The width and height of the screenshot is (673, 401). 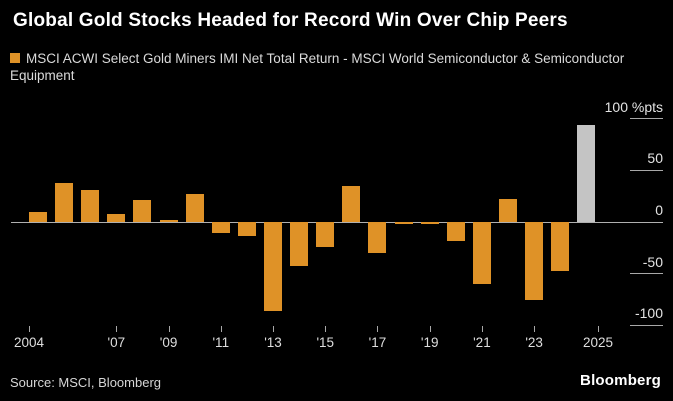 I want to click on x-tick-label-2007: '07, so click(x=116, y=342).